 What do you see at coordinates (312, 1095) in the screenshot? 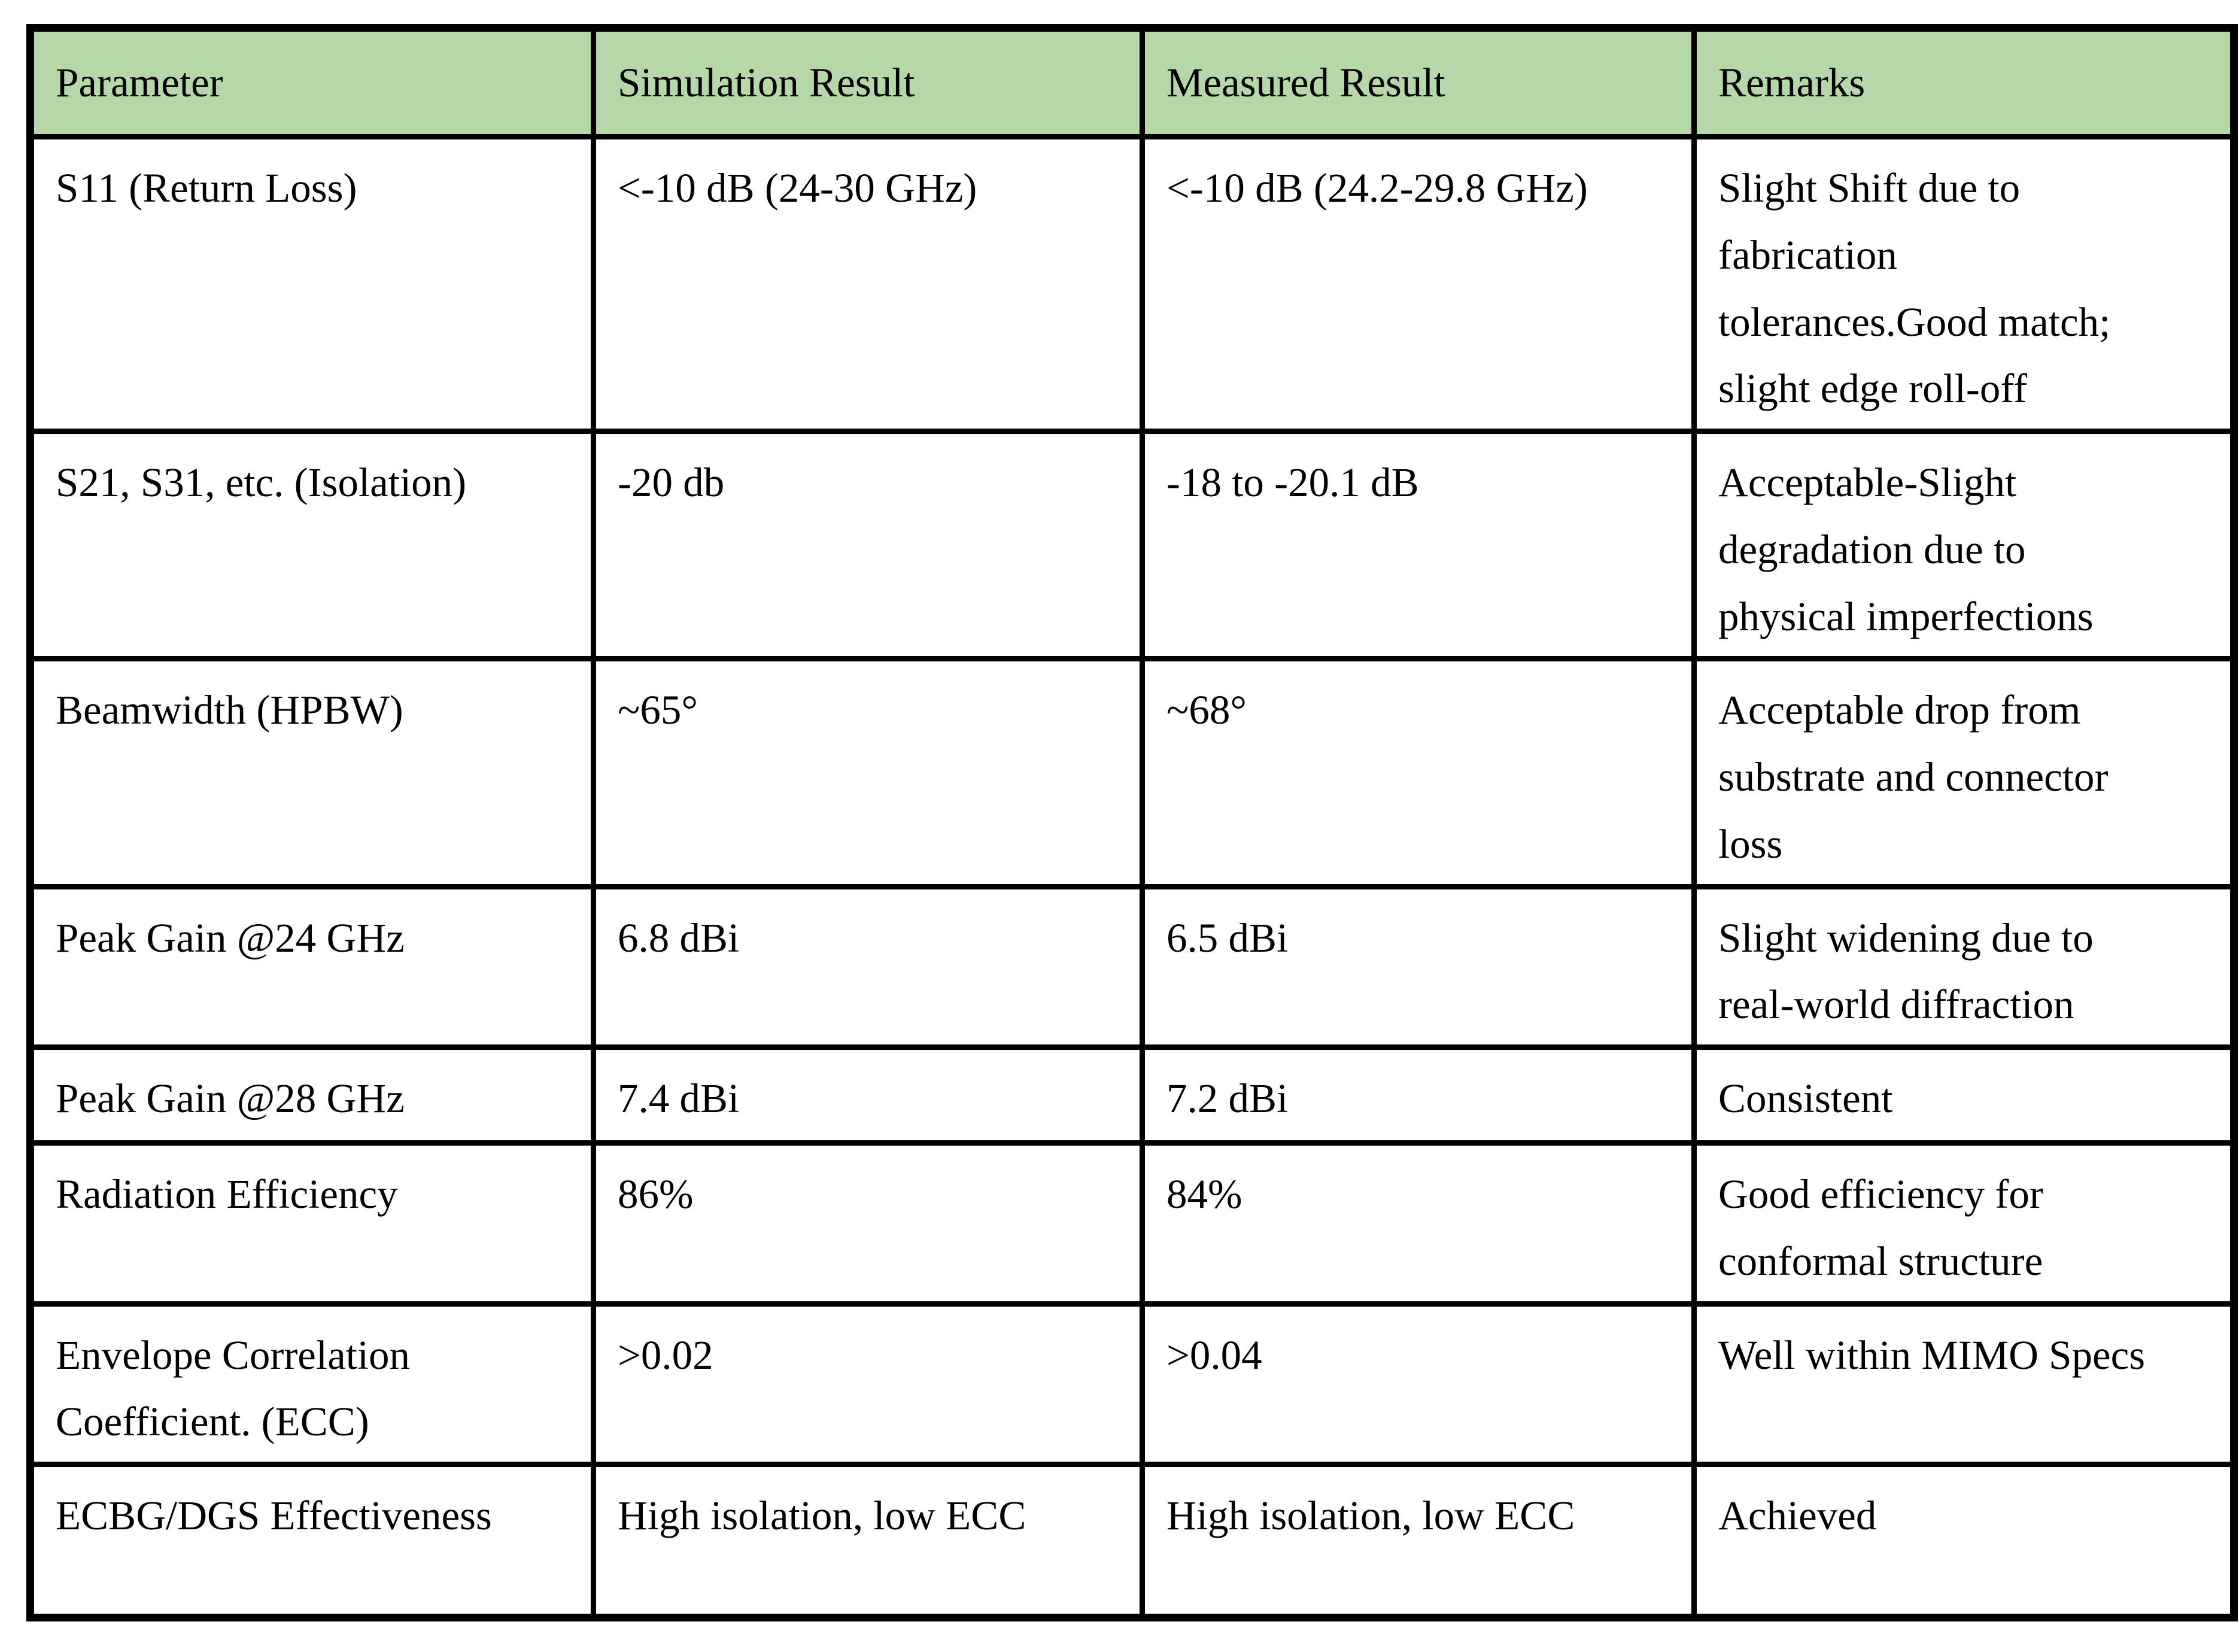
I see `cell-parameter: Peak Gain @28 GHz` at bounding box center [312, 1095].